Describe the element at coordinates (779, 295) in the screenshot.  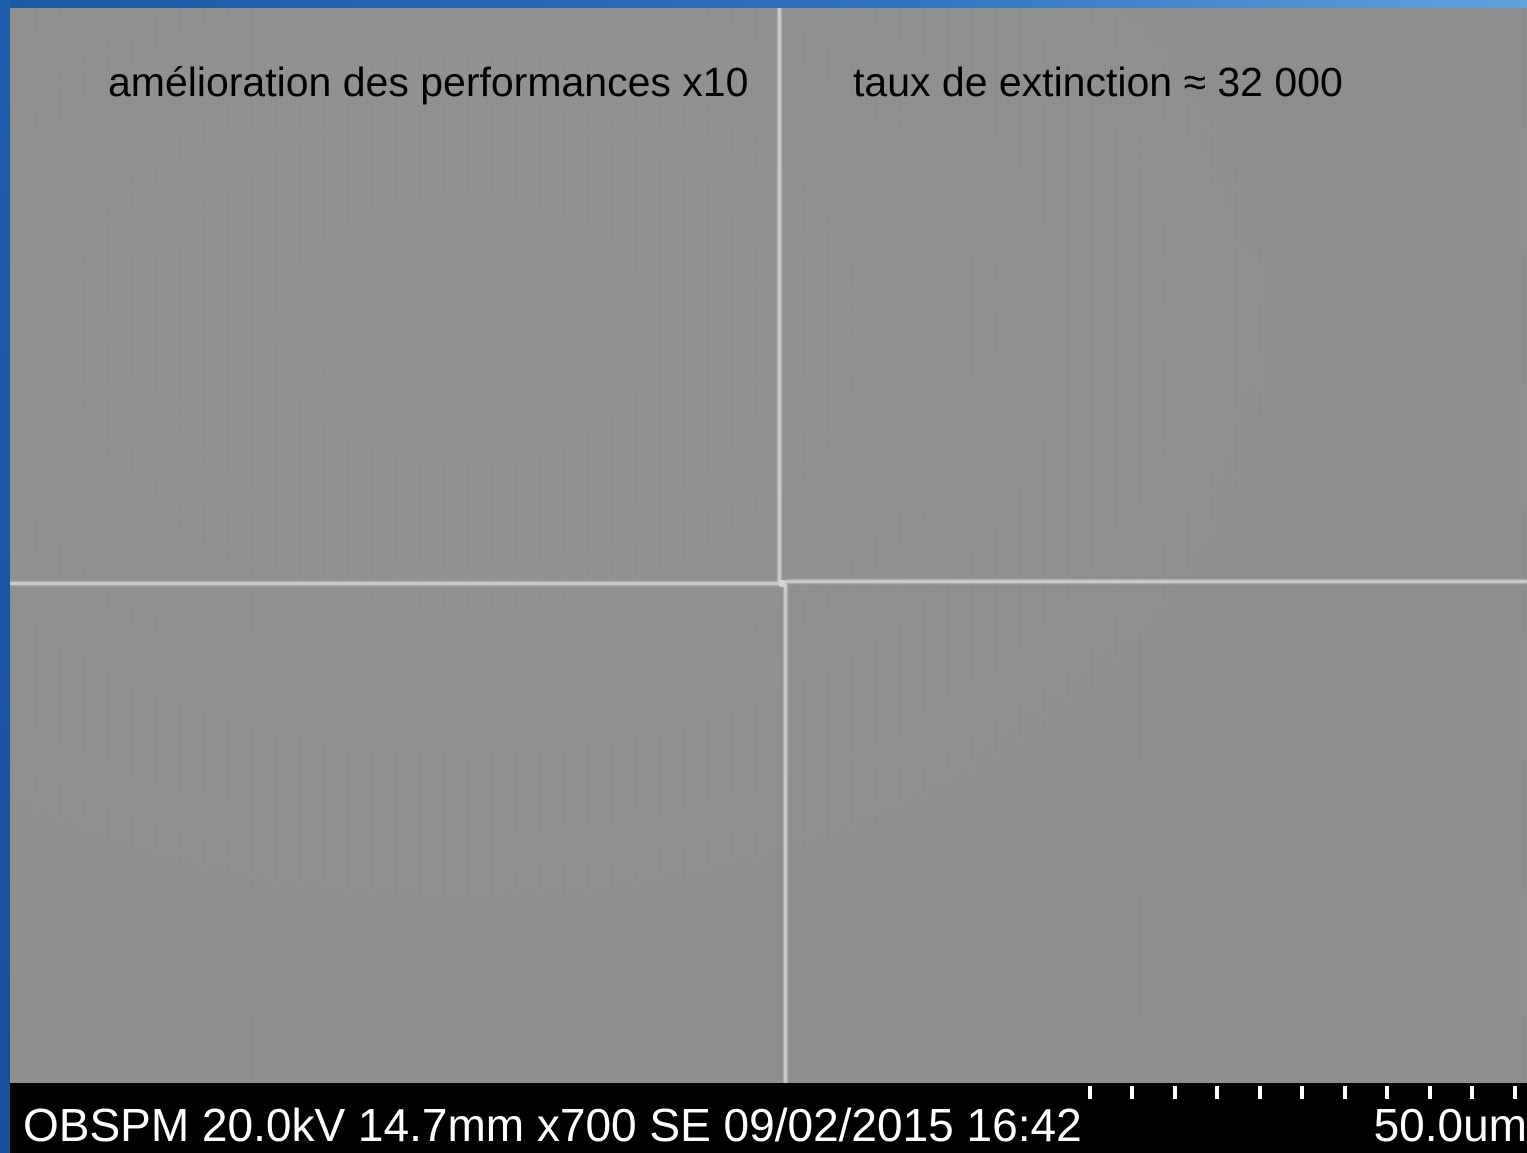
I see `vertical-edge-top` at that location.